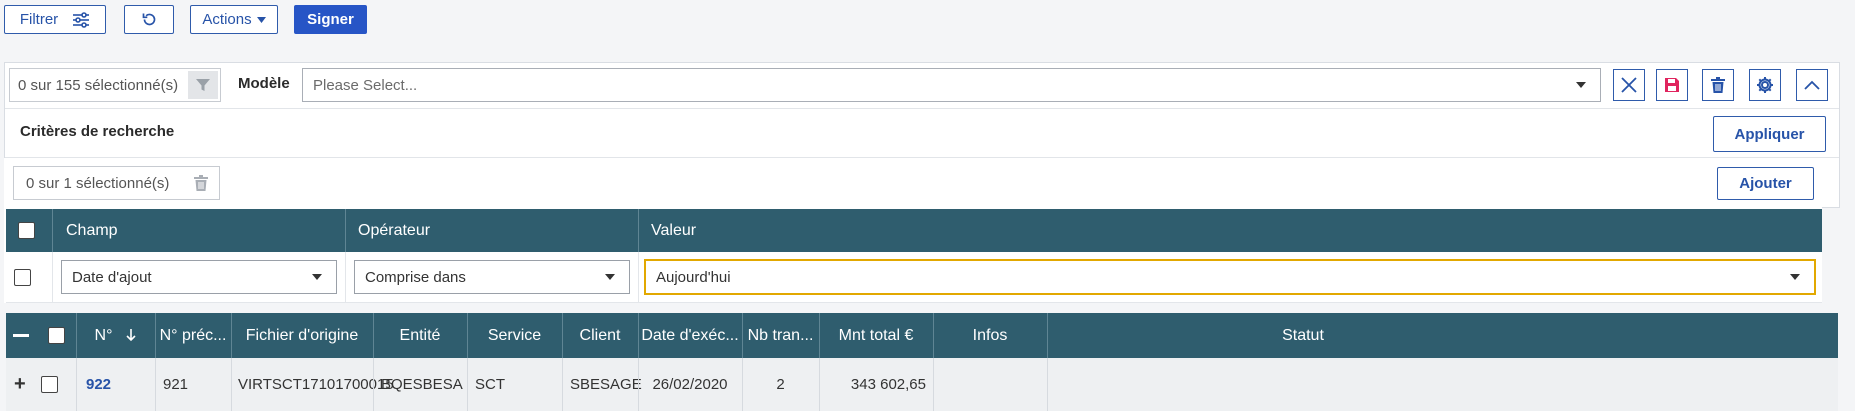  I want to click on sign-button: Signer, so click(330, 19).